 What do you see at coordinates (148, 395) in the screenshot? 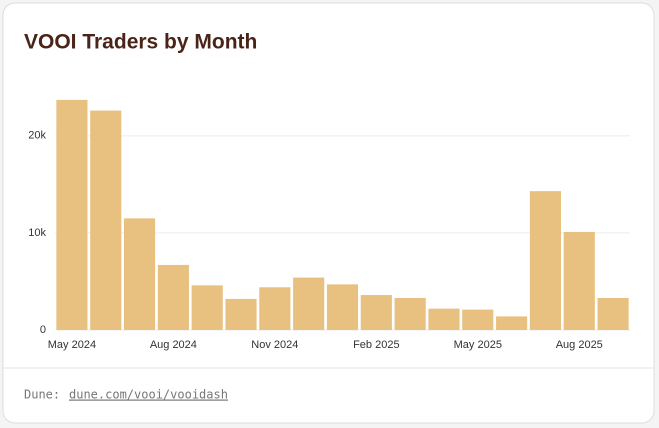
I see `footer-link: dune.com/vooi/vooidash` at bounding box center [148, 395].